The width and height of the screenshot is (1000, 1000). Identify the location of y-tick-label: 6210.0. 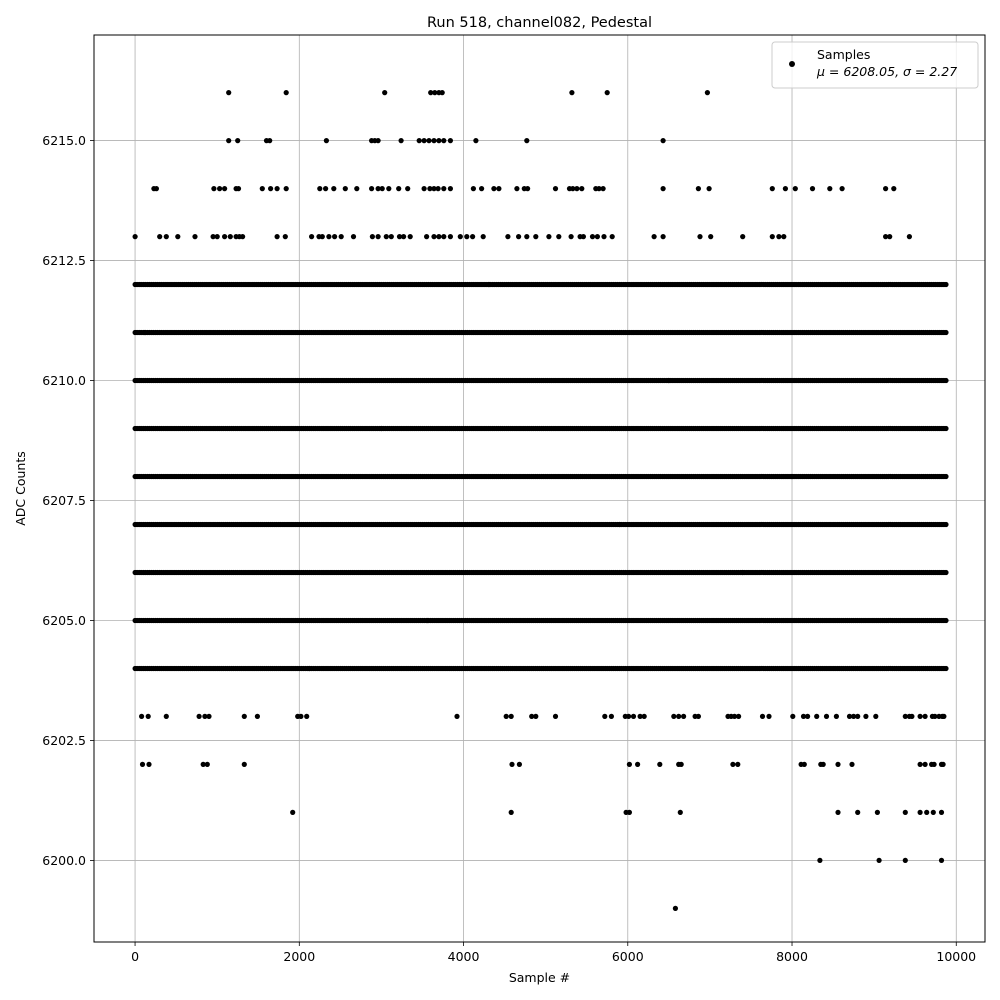
(64, 380).